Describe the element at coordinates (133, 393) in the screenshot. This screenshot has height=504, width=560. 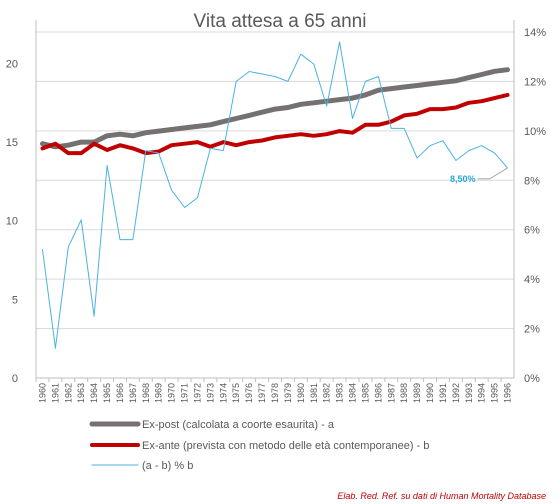
I see `x-tick-label: 1967` at that location.